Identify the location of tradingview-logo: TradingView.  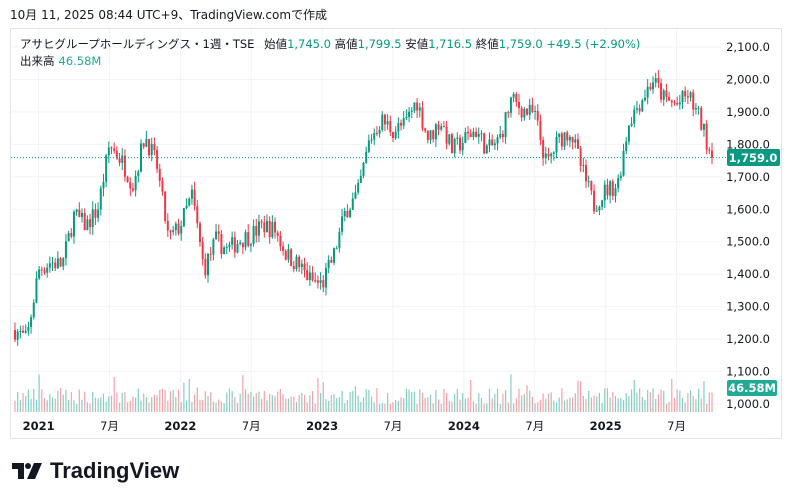
(95, 471).